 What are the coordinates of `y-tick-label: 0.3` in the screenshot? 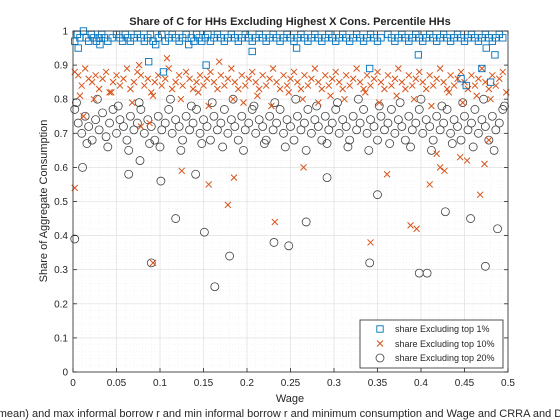 It's located at (61, 270).